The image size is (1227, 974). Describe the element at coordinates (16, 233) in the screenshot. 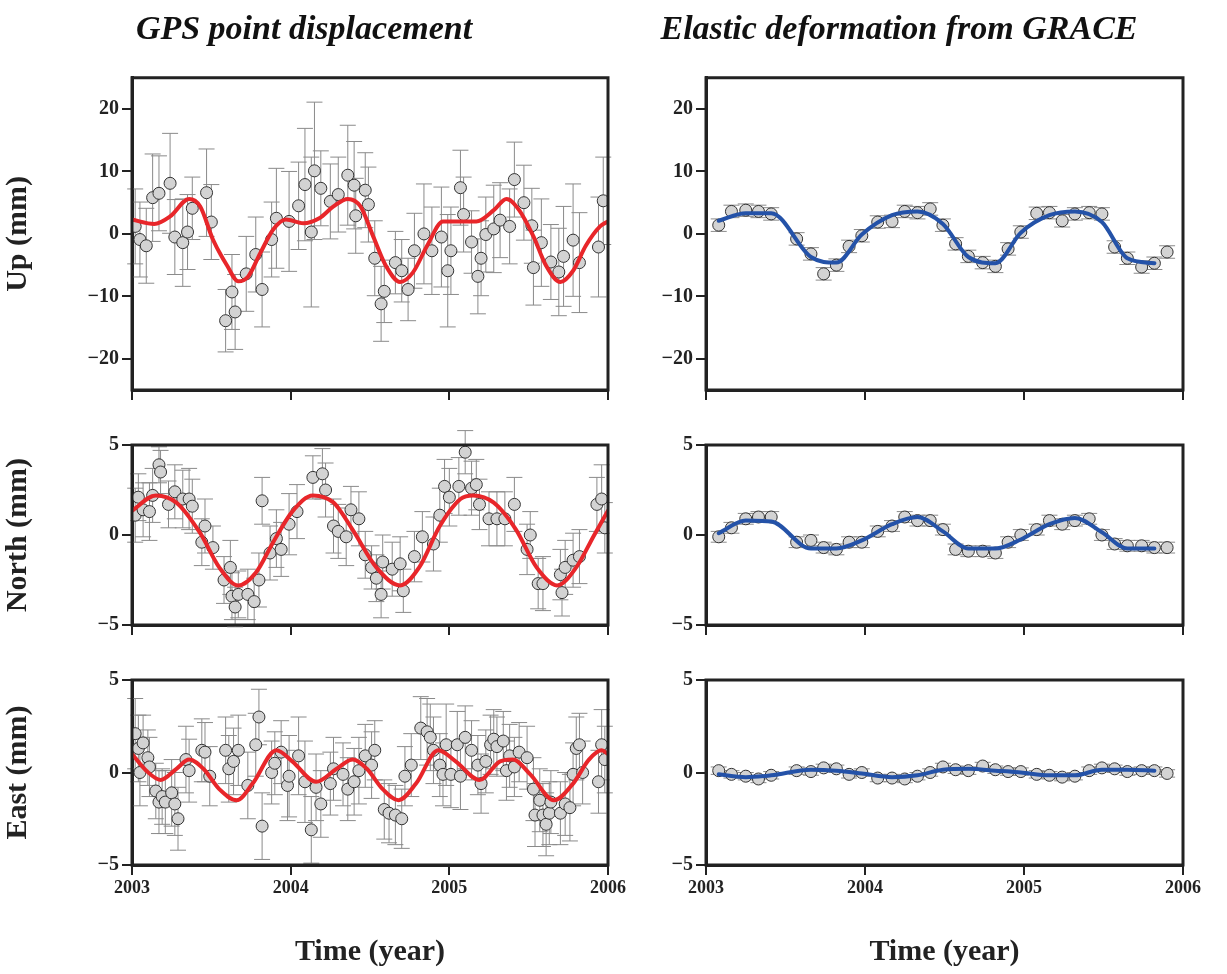

I see `y-axis-title: Up (mm)` at that location.